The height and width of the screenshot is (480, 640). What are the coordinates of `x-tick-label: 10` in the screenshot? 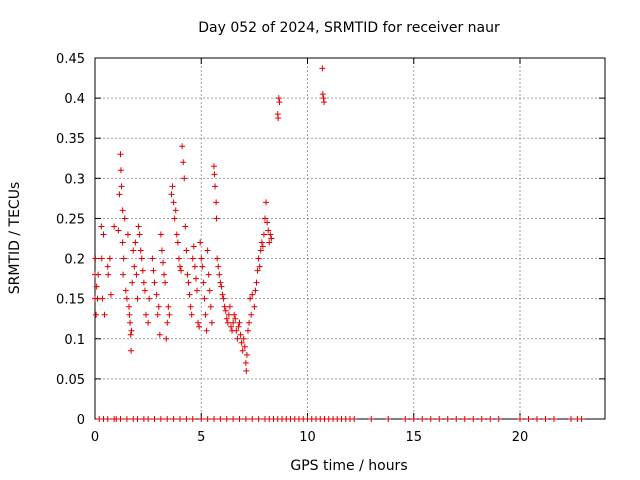 It's located at (307, 437).